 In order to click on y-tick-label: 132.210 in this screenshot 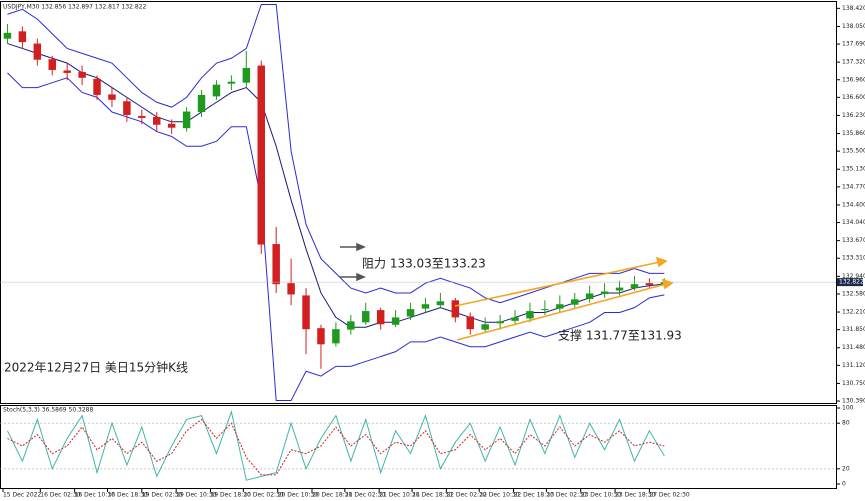, I will do `click(853, 312)`.